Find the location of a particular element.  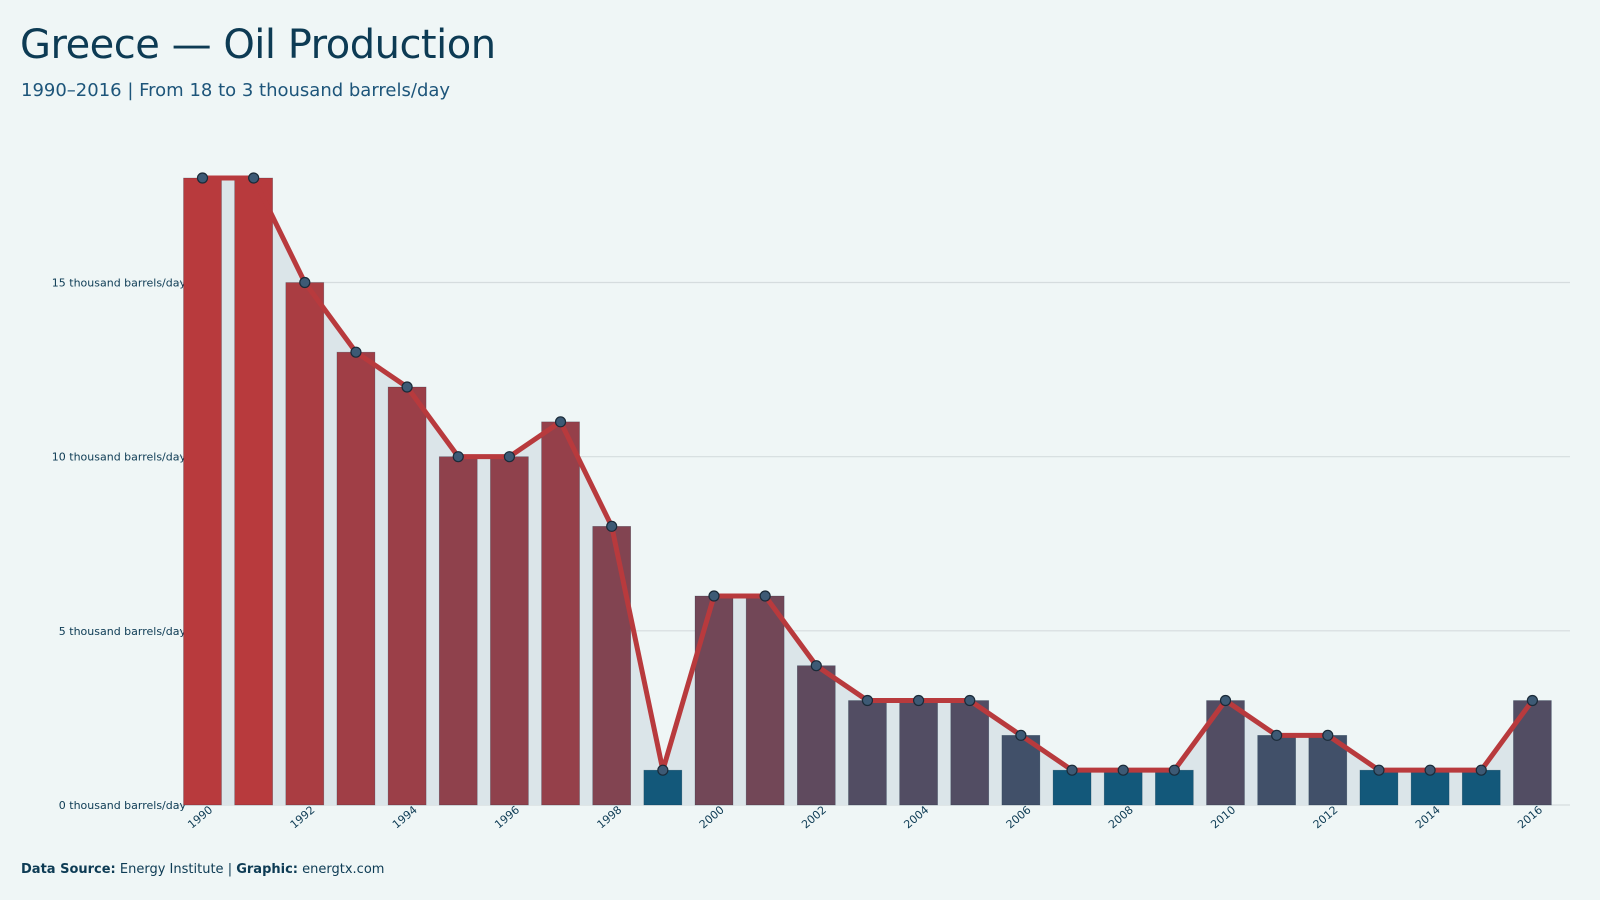

chart-title: Greece — Oil Production is located at coordinates (258, 45).